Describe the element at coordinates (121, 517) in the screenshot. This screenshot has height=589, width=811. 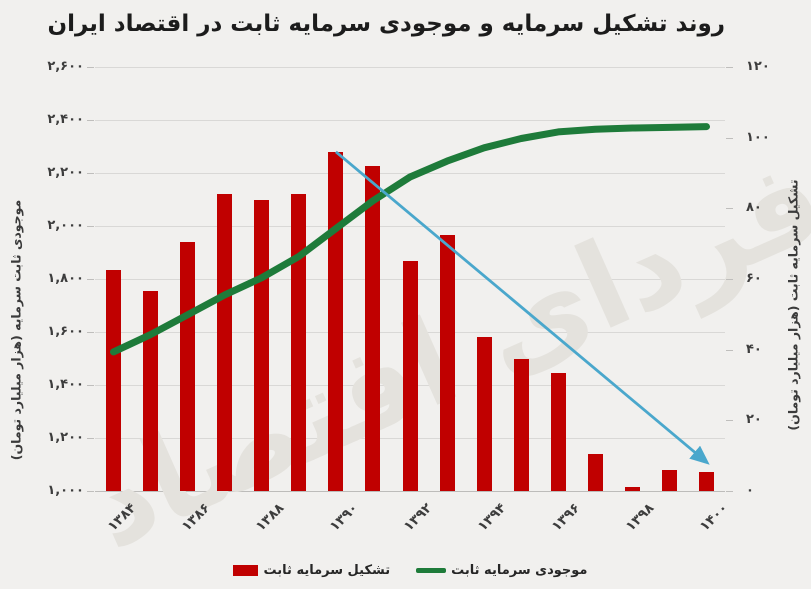
I see `x-axis-tick-1384: ۱۳۸۴` at that location.